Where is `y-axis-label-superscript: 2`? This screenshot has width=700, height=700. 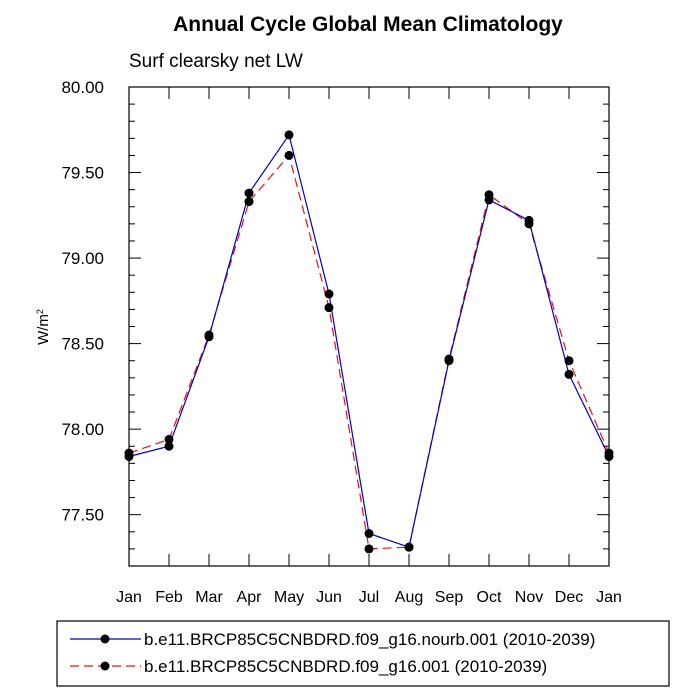 y-axis-label-superscript: 2 is located at coordinates (40, 311).